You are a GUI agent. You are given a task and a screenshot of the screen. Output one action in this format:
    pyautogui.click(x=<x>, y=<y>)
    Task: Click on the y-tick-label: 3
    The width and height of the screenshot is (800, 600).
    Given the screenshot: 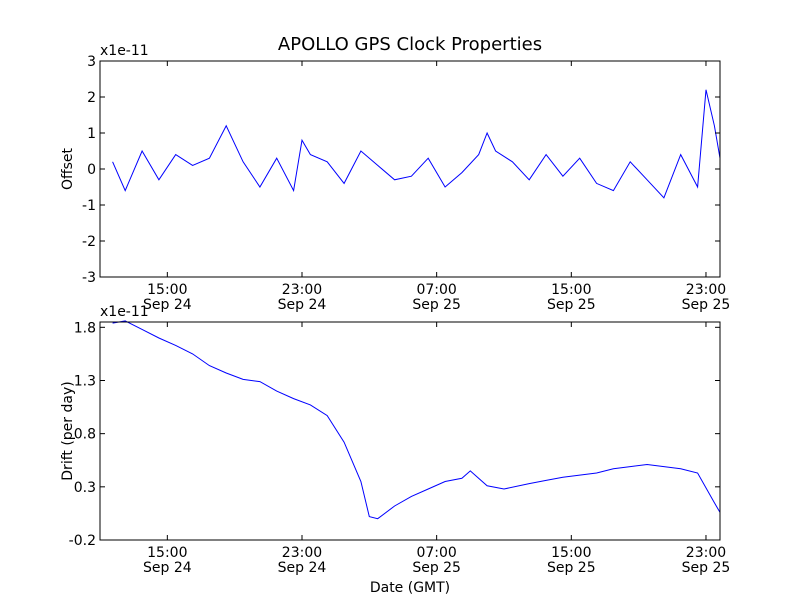 What is the action you would take?
    pyautogui.click(x=91, y=62)
    